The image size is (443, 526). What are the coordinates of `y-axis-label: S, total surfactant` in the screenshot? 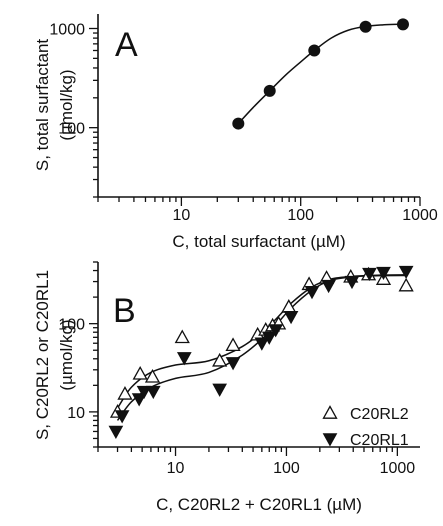 It's located at (42, 105).